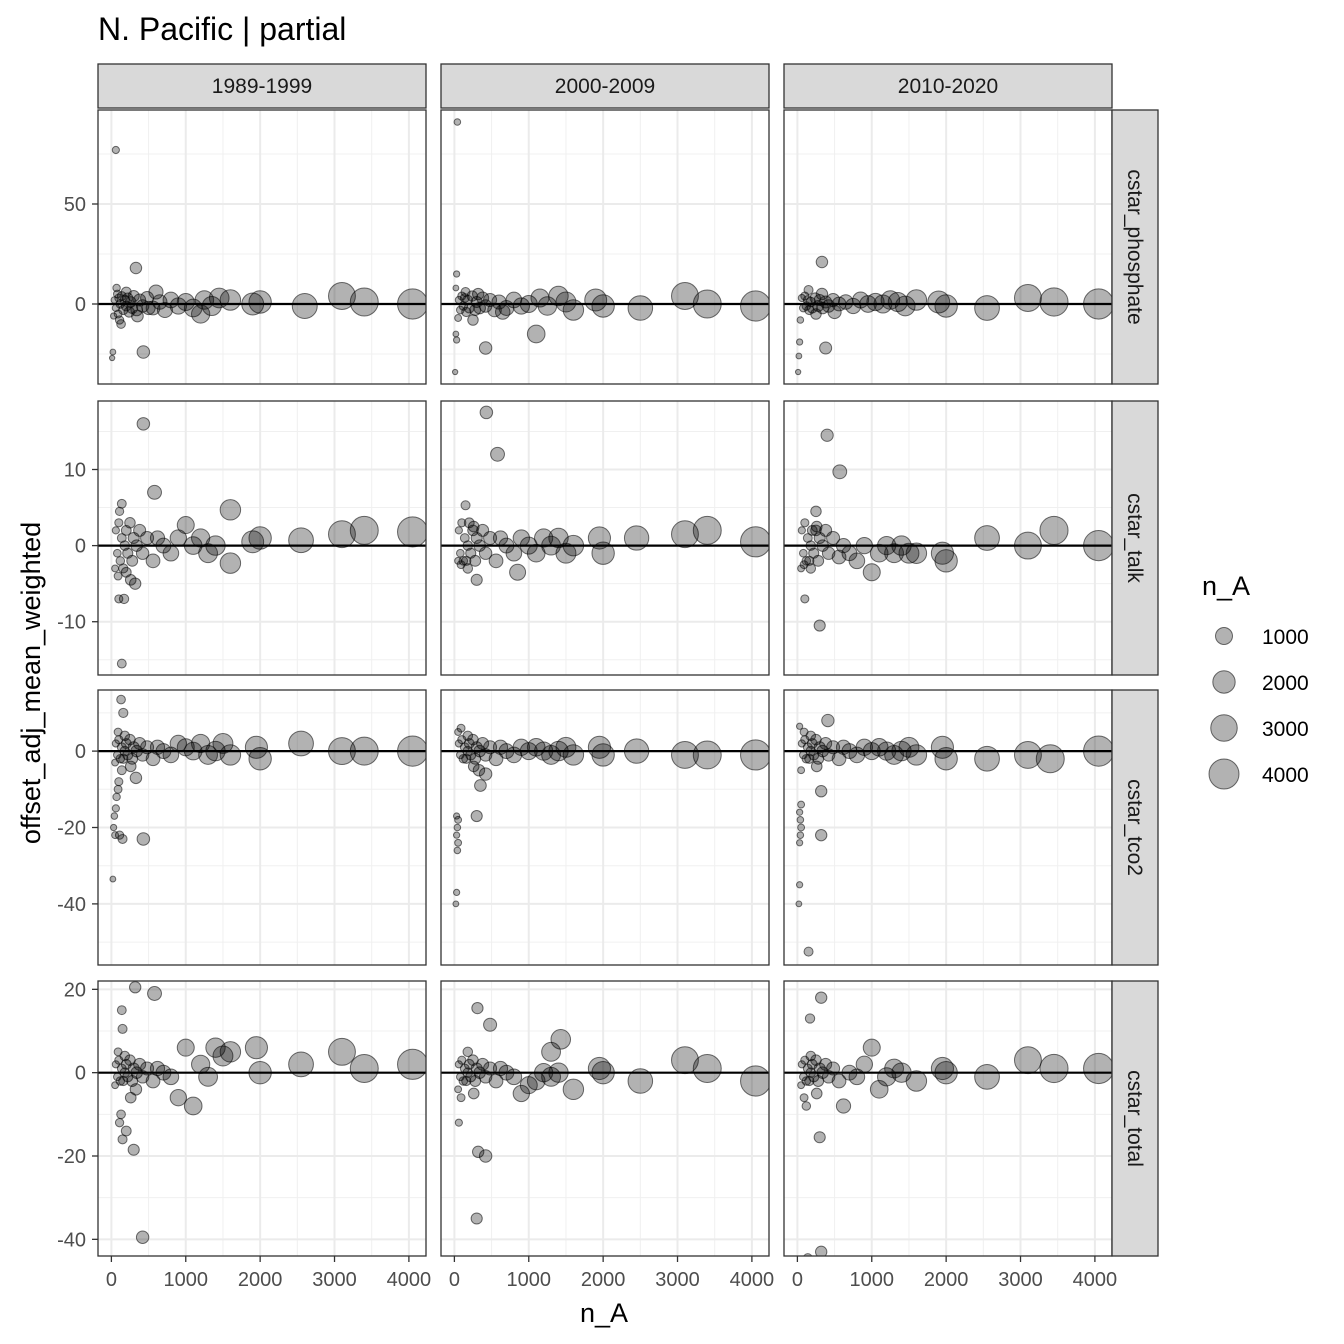  Describe the element at coordinates (111, 1280) in the screenshot. I see `x-tick-label: 0` at that location.